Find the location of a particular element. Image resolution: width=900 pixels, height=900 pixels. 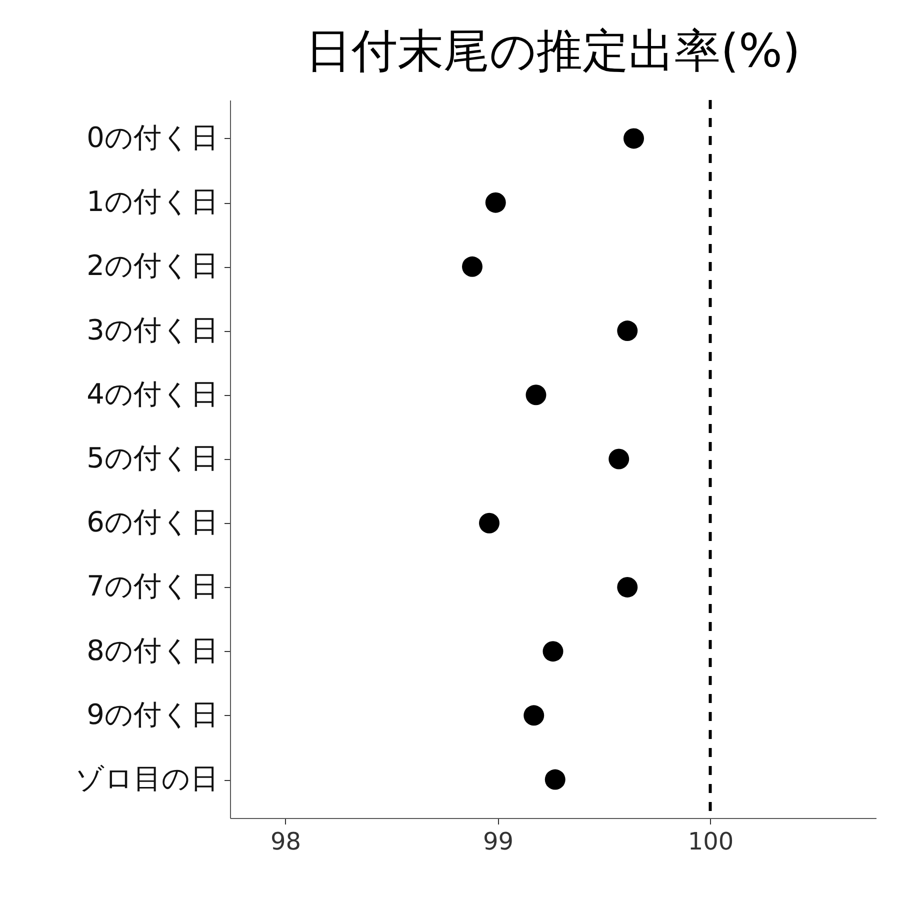

chart-title: 日付末尾の推定出率(%) is located at coordinates (553, 51).